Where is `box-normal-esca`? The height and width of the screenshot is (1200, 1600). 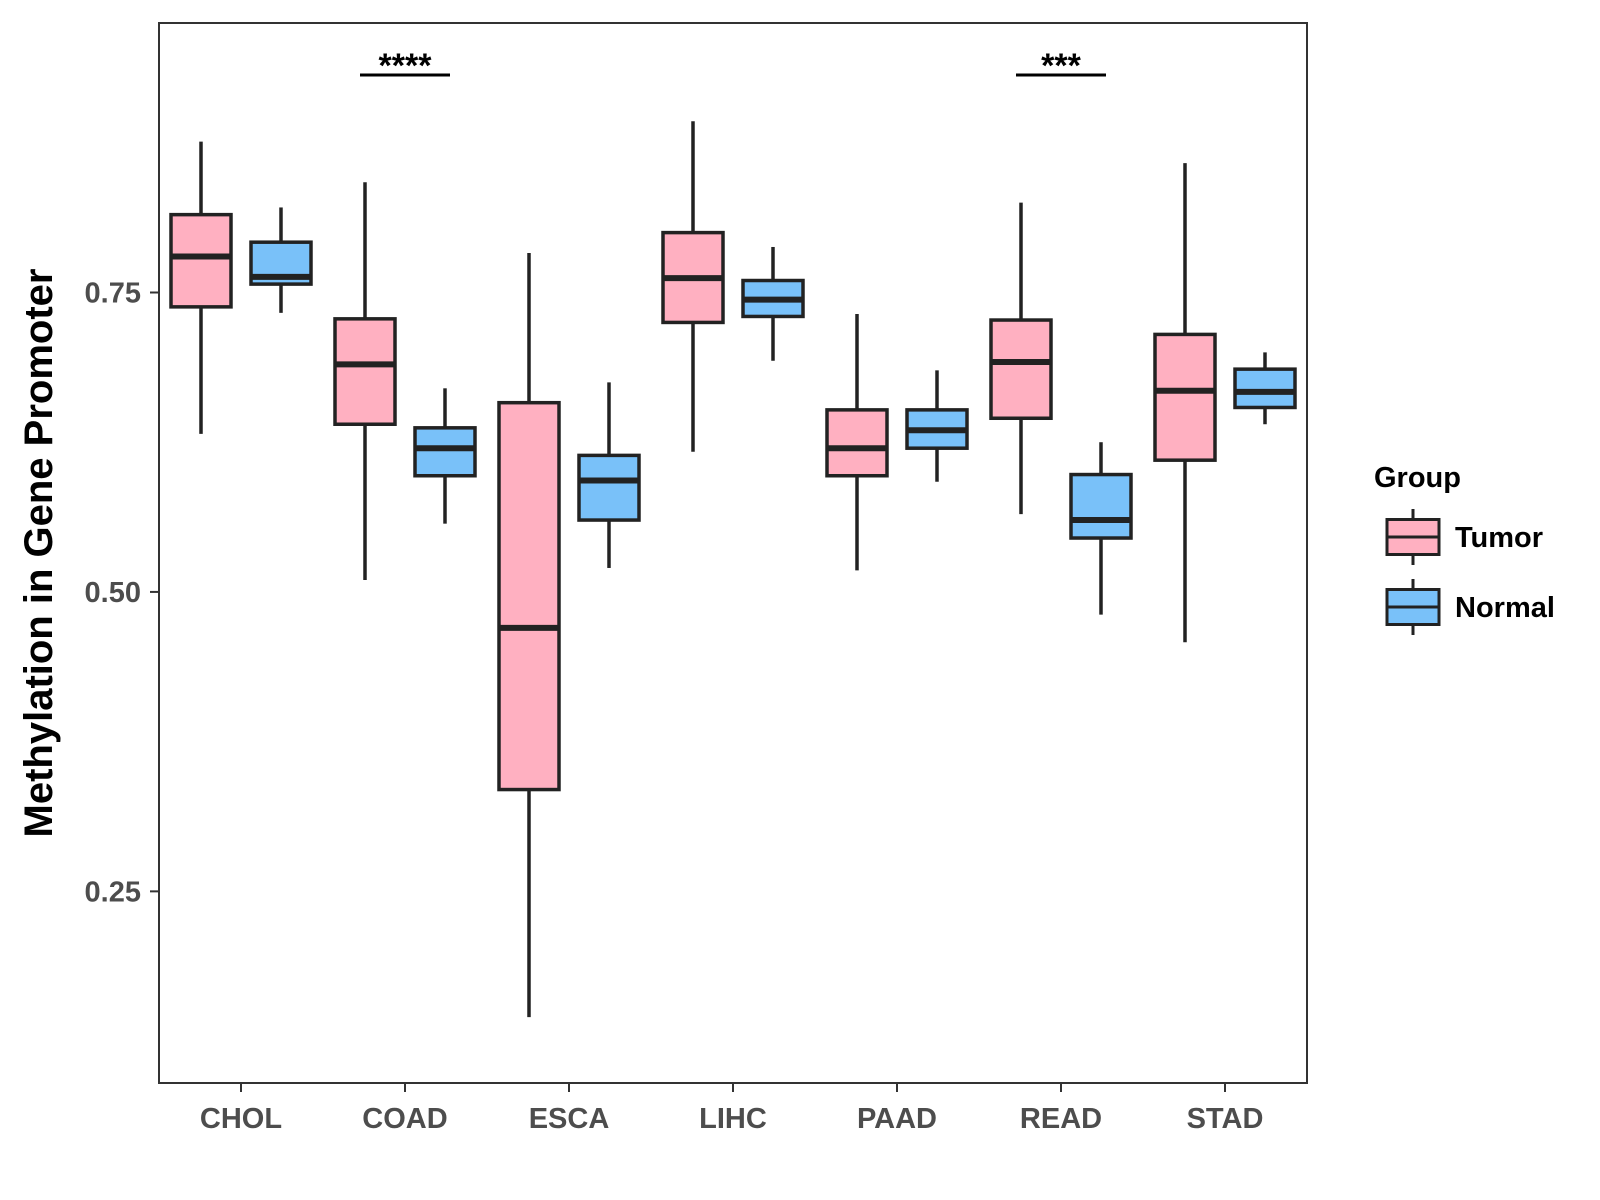 box-normal-esca is located at coordinates (609, 475).